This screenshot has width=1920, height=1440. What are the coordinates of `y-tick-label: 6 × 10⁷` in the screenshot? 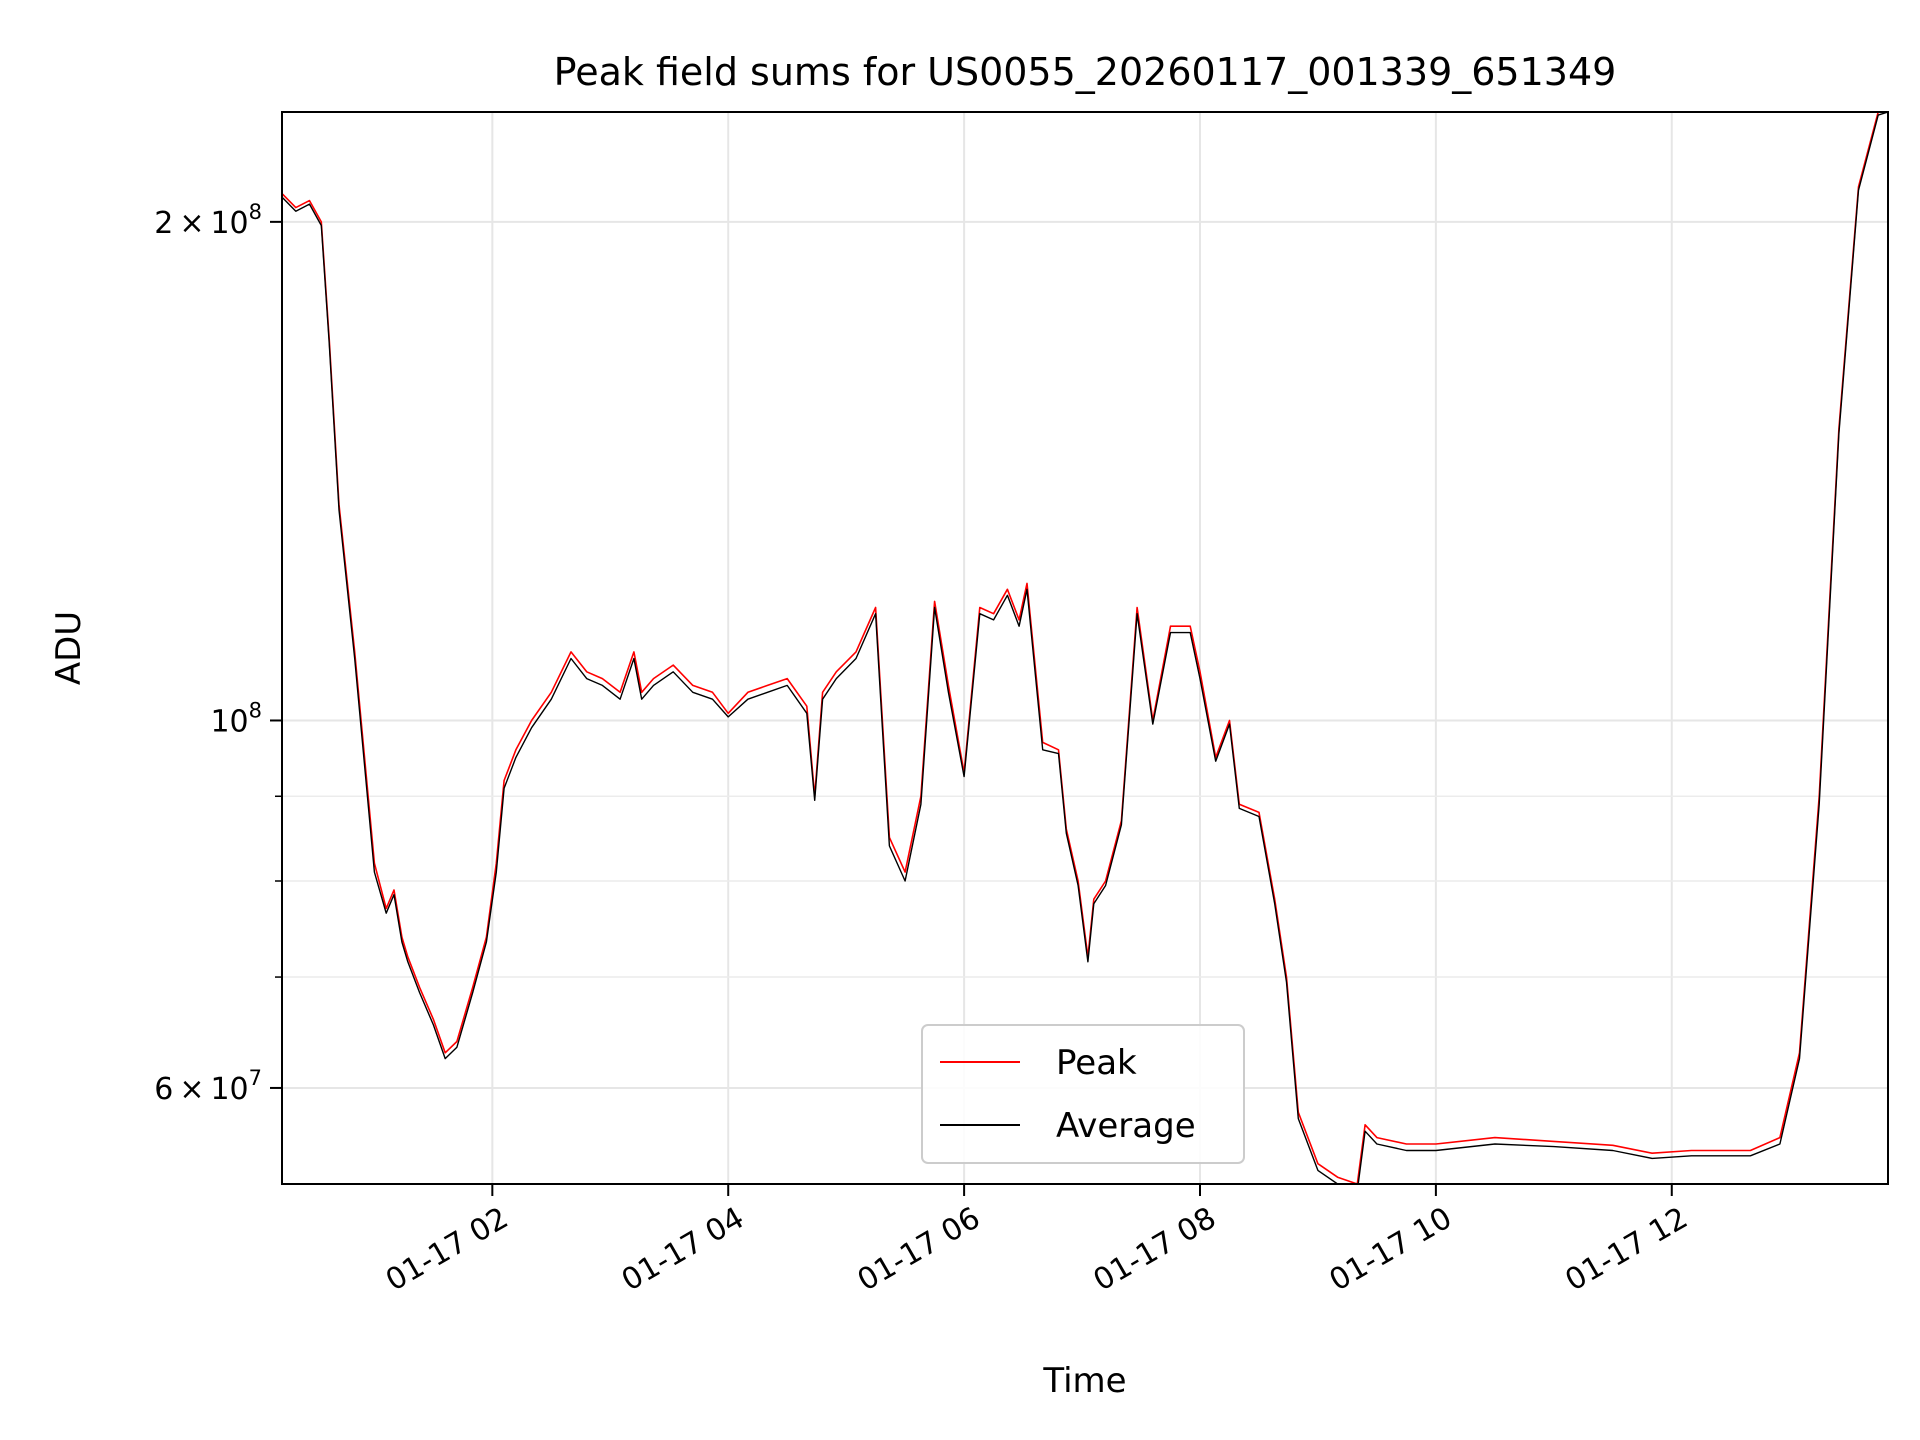 It's located at (208, 1086).